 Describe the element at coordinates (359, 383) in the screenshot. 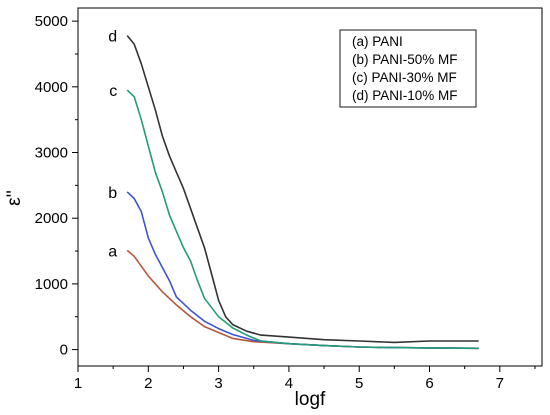

I see `x-tick-label: 5` at that location.